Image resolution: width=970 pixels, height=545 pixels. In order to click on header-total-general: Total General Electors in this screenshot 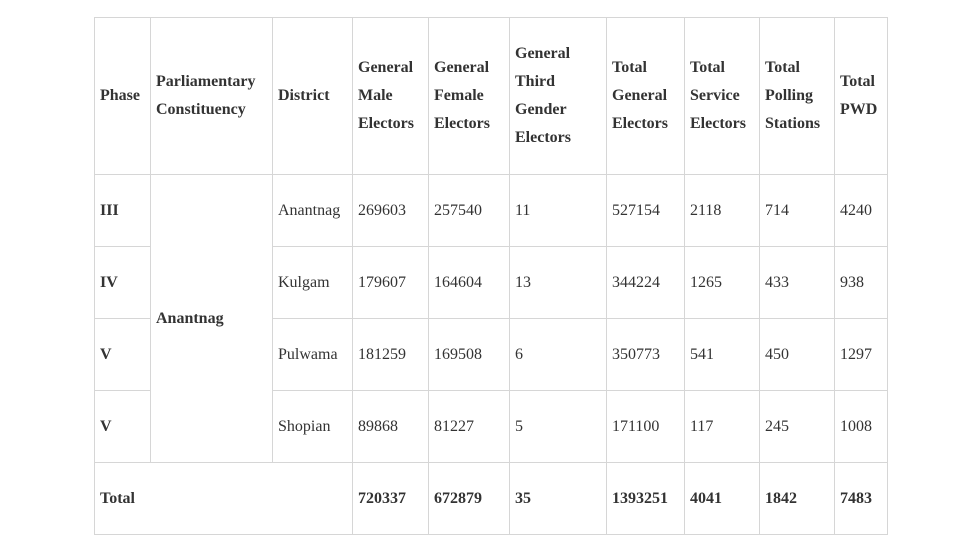, I will do `click(645, 96)`.